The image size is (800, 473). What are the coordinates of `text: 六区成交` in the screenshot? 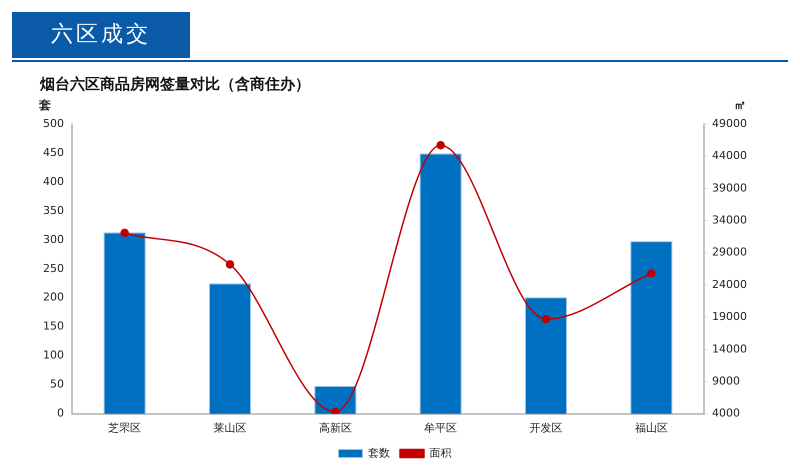 It's located at (101, 35).